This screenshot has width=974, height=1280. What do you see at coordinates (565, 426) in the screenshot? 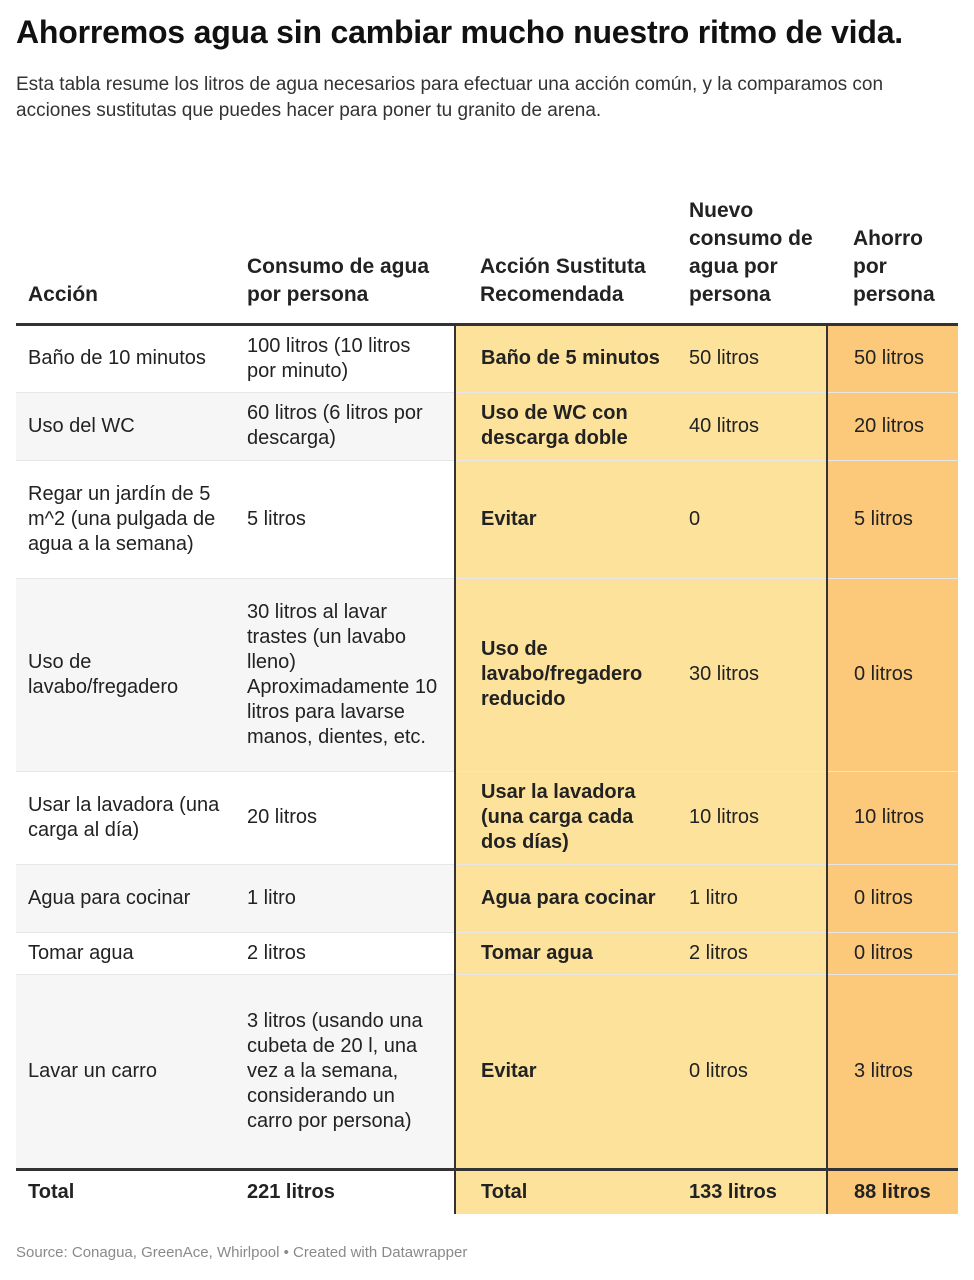
I see `cell-accion-sustituta: Uso de WC con descarga doble` at bounding box center [565, 426].